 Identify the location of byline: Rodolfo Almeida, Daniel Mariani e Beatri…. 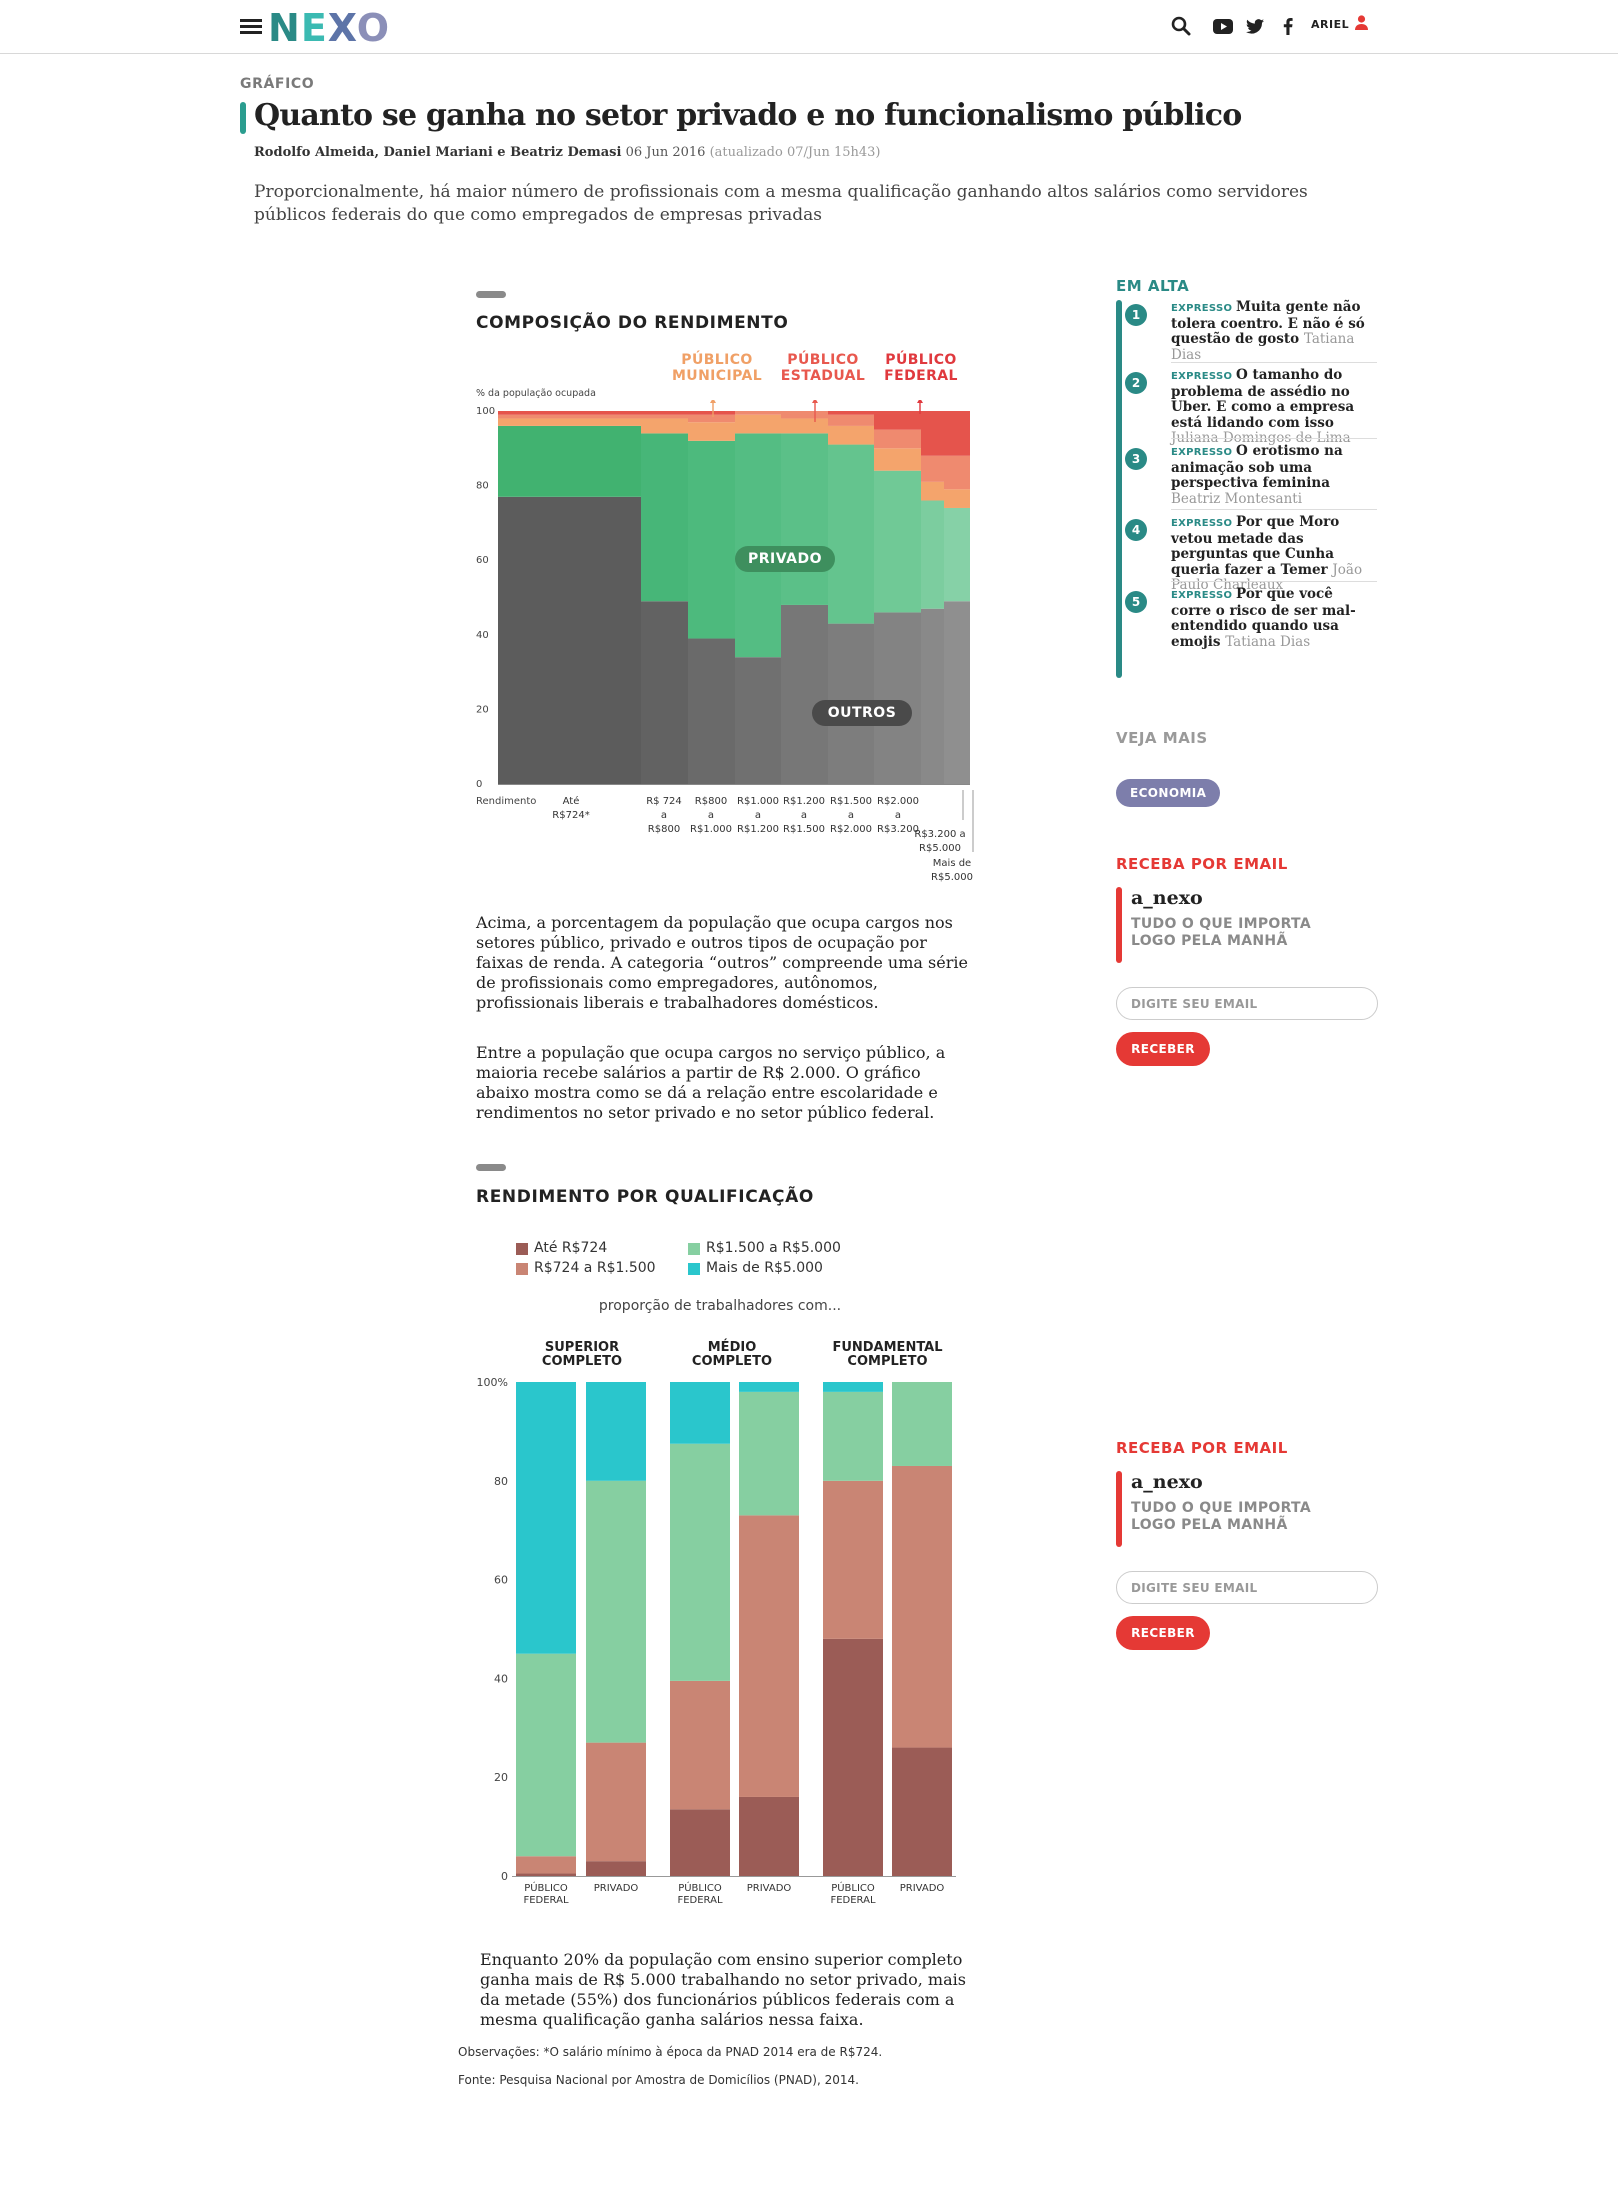
(567, 152).